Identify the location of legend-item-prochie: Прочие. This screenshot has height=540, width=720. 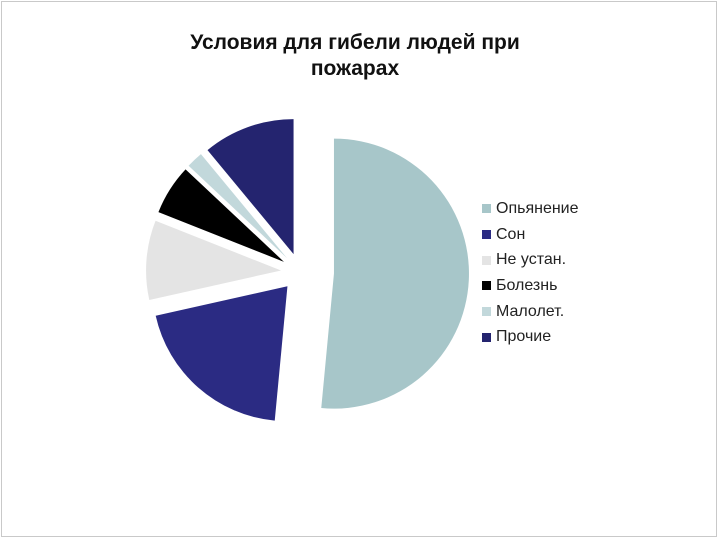
(530, 337).